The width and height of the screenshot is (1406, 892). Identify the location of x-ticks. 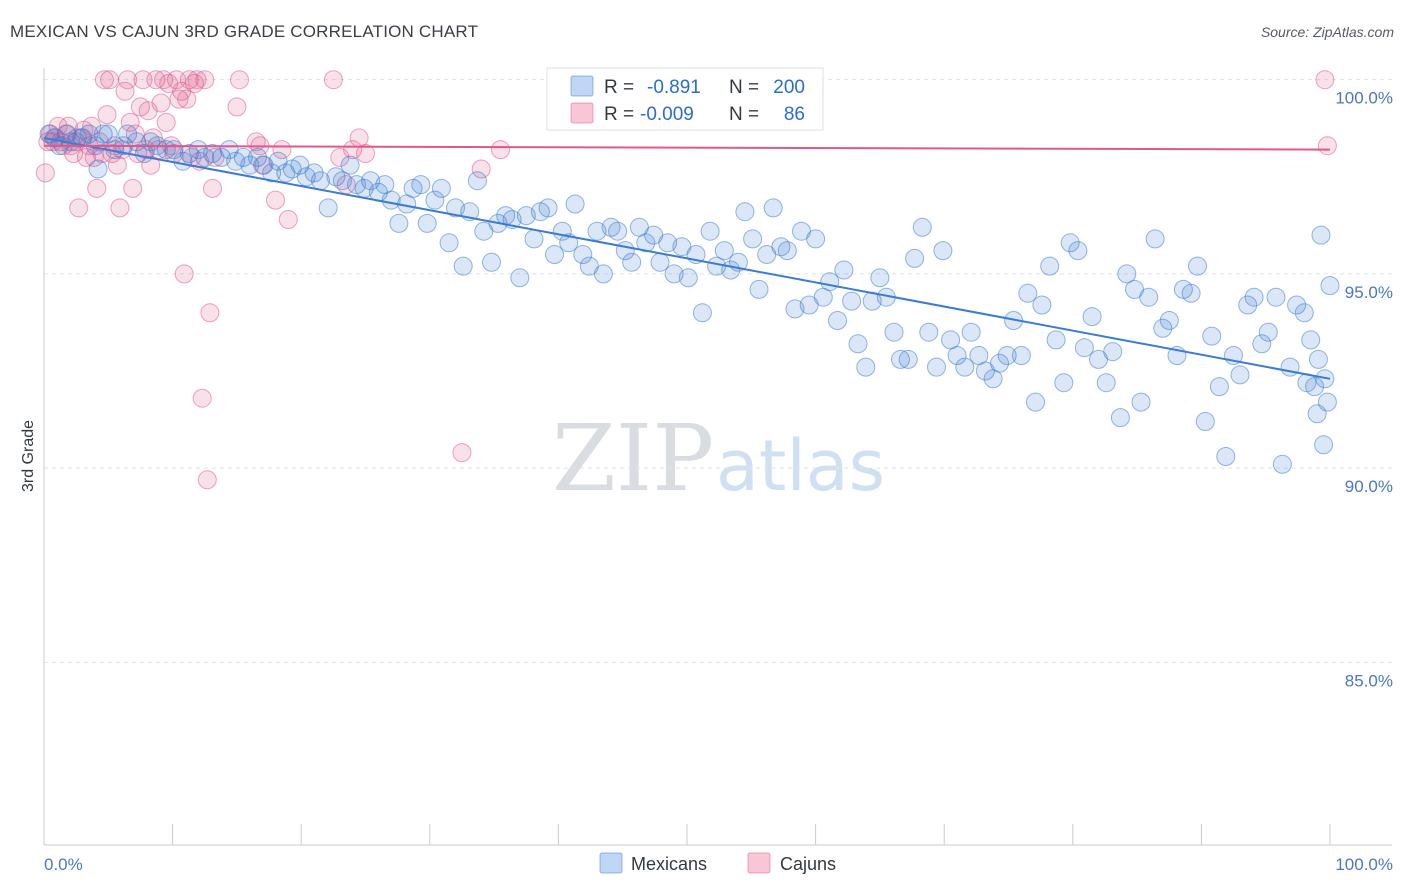
(687, 834).